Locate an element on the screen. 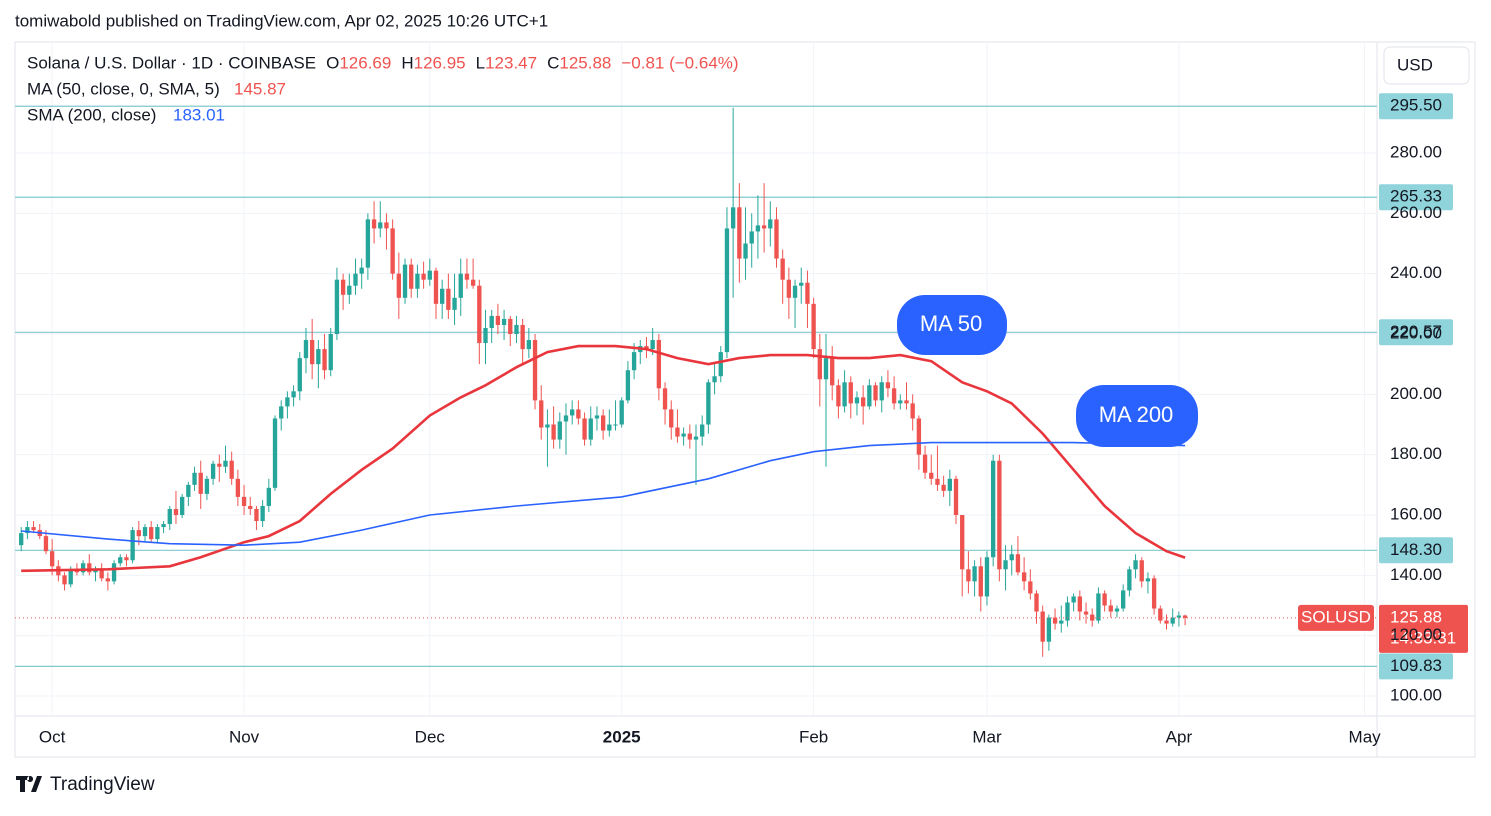 This screenshot has height=816, width=1491. legend-item: 123.47 is located at coordinates (511, 62).